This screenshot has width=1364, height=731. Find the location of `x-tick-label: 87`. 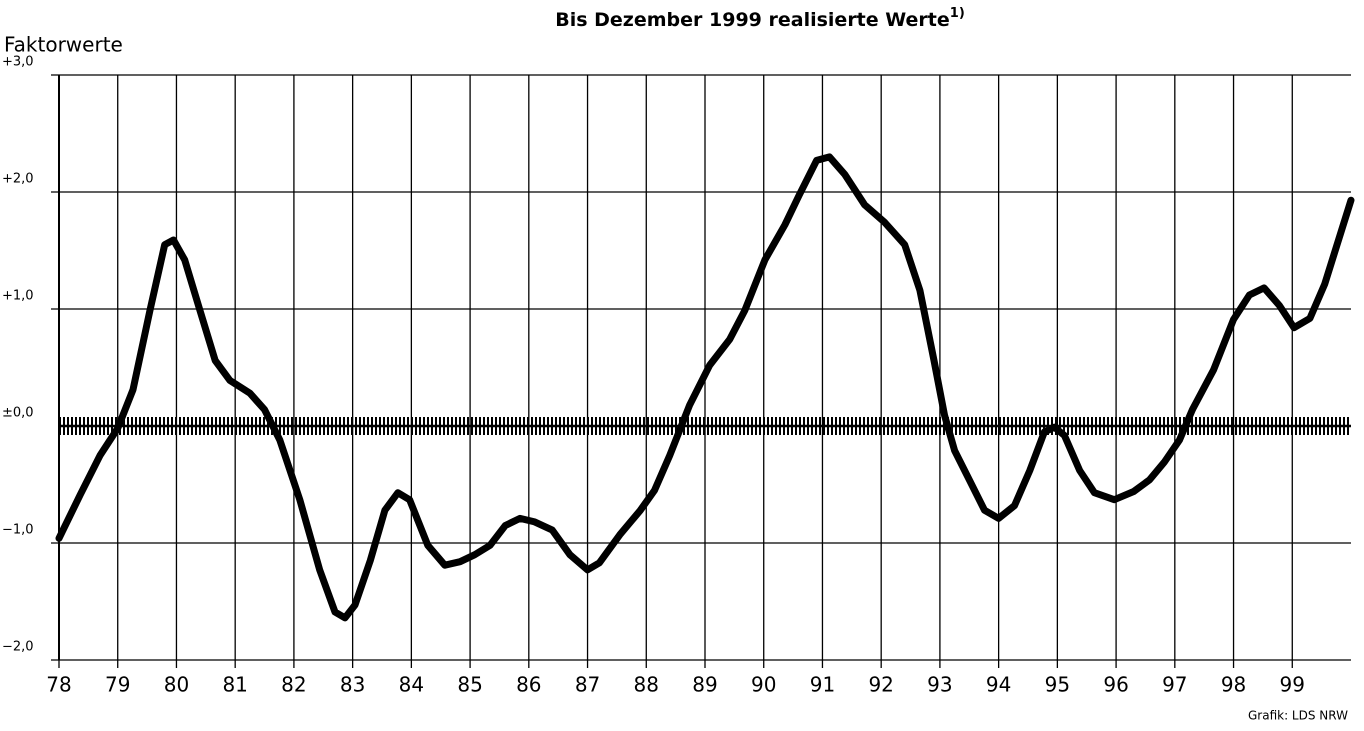

x-tick-label: 87 is located at coordinates (587, 685).